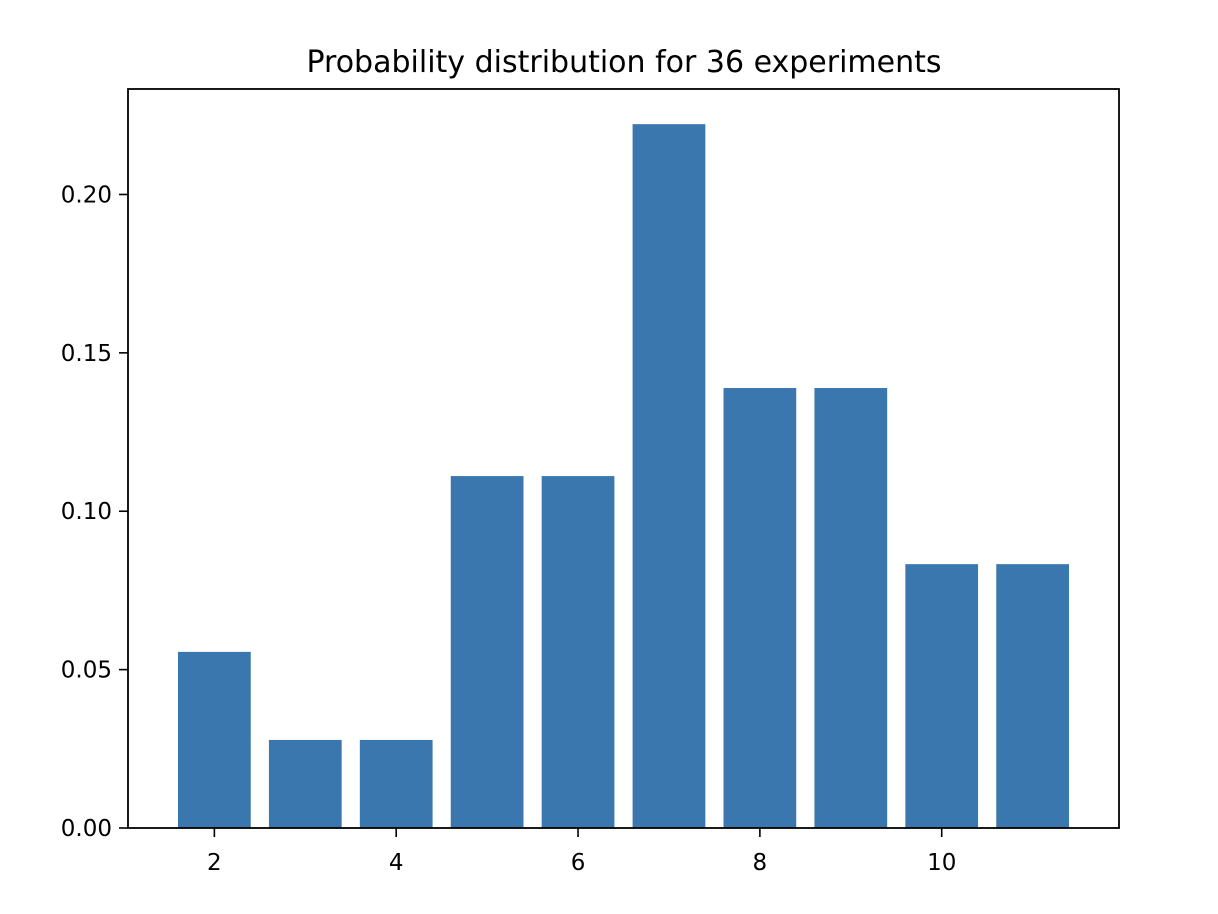  What do you see at coordinates (86, 354) in the screenshot?
I see `y-tick-label: 0.15` at bounding box center [86, 354].